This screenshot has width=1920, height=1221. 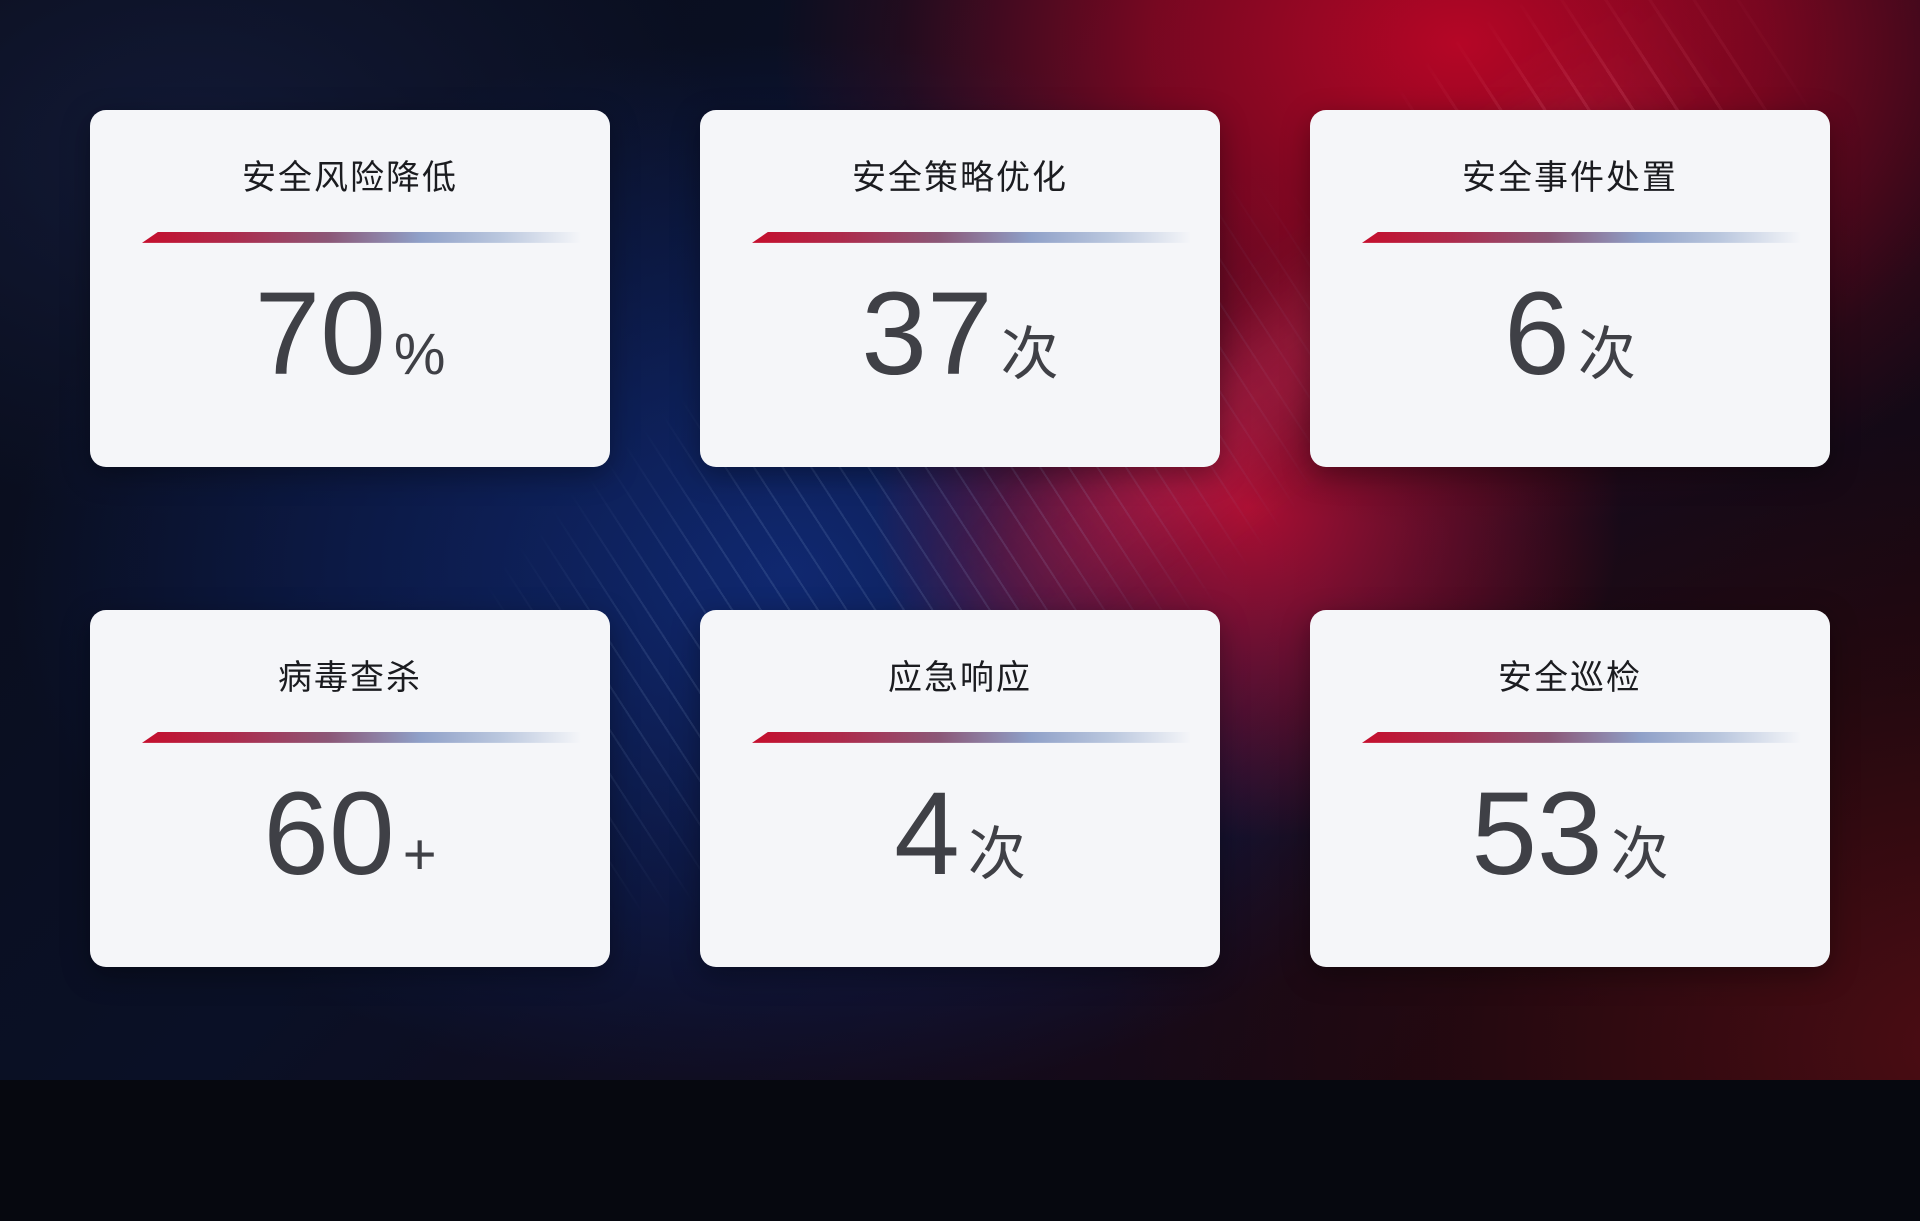 What do you see at coordinates (329, 833) in the screenshot?
I see `stat-value: 60` at bounding box center [329, 833].